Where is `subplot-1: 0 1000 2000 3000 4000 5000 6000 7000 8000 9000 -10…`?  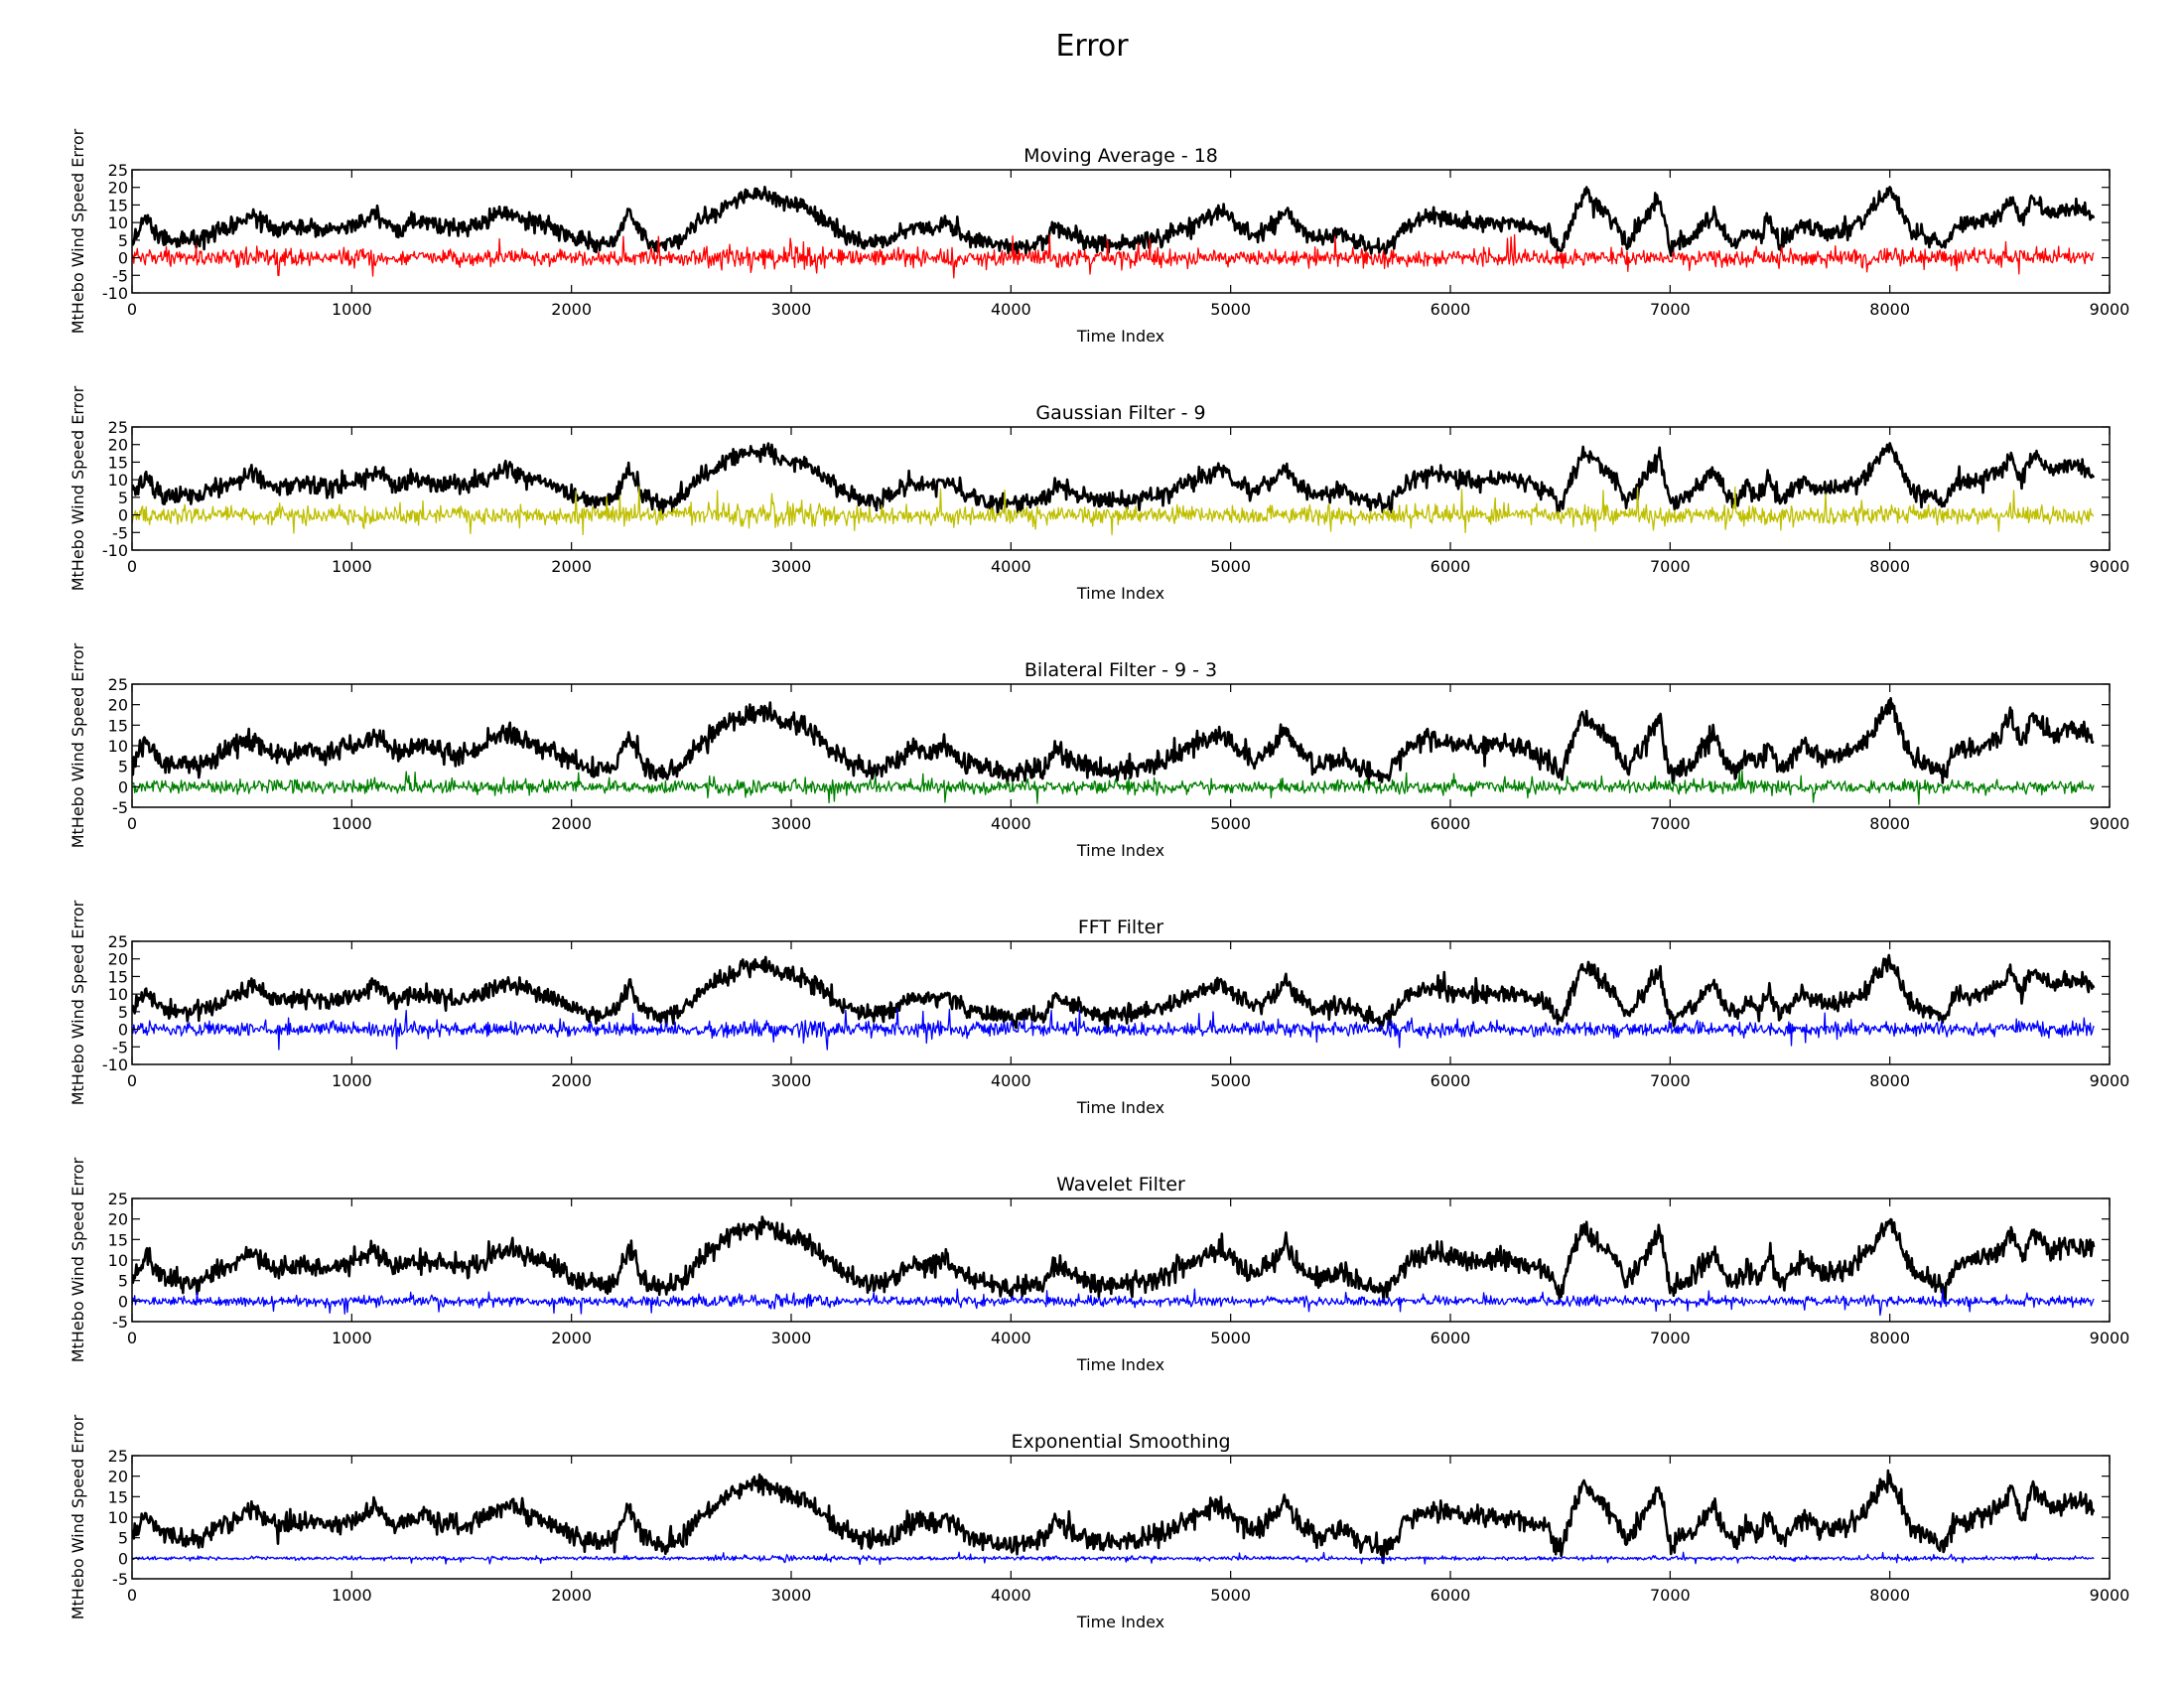
subplot-1: 0 1000 2000 3000 4000 5000 6000 7000 8000 9000 -10… is located at coordinates (1098, 237).